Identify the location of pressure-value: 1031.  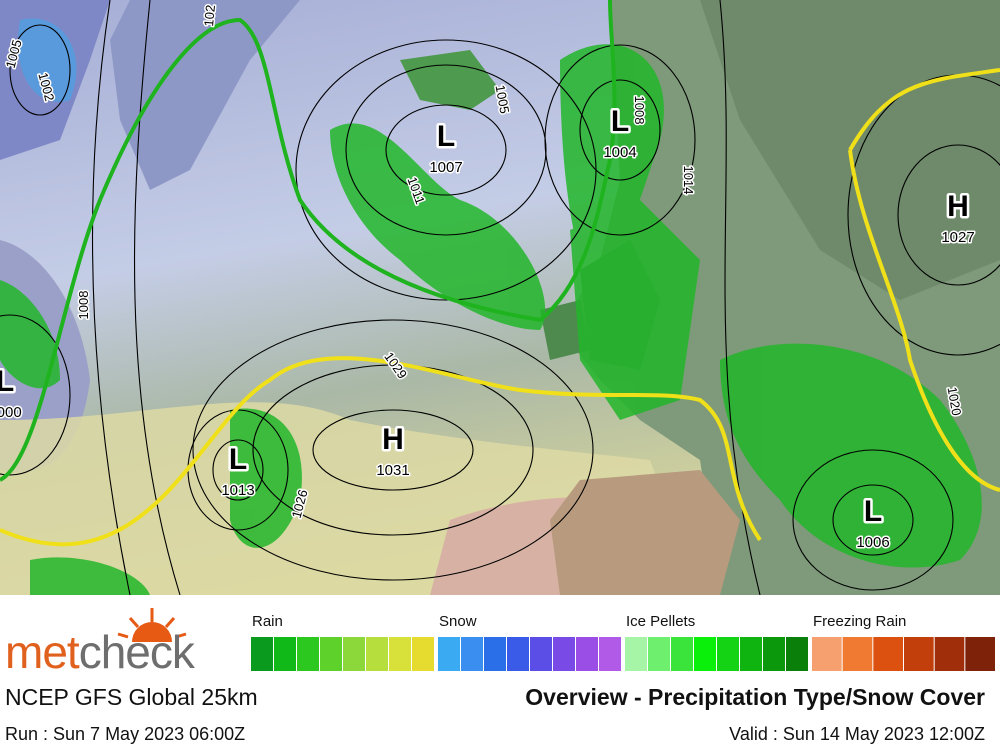
(392, 470).